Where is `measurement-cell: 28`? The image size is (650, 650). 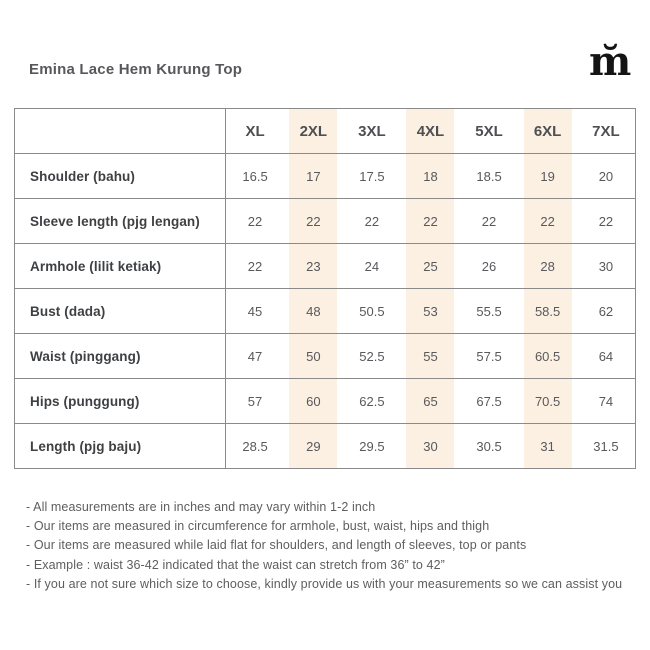
measurement-cell: 28 is located at coordinates (547, 266).